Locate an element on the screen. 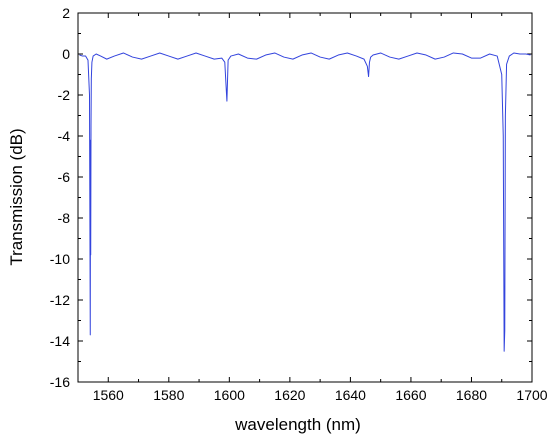 Image resolution: width=550 pixels, height=439 pixels. y-tick-label: 0 is located at coordinates (66, 54).